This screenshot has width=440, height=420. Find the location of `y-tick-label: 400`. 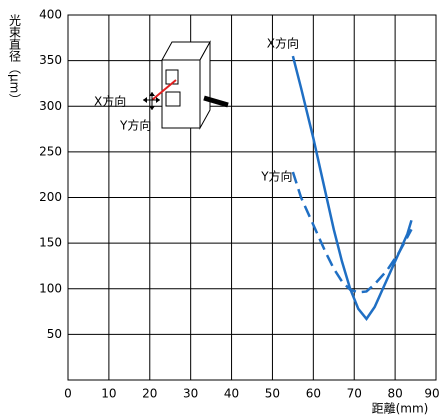

y-tick-label: 400 is located at coordinates (50, 15).